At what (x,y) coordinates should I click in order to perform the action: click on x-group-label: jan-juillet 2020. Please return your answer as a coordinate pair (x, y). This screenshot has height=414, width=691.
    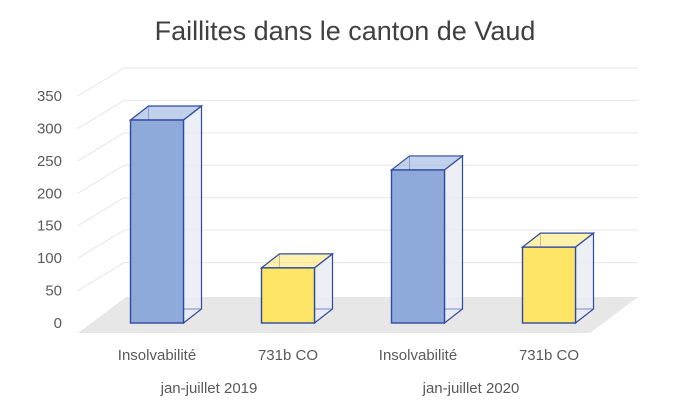
    Looking at the image, I should click on (471, 388).